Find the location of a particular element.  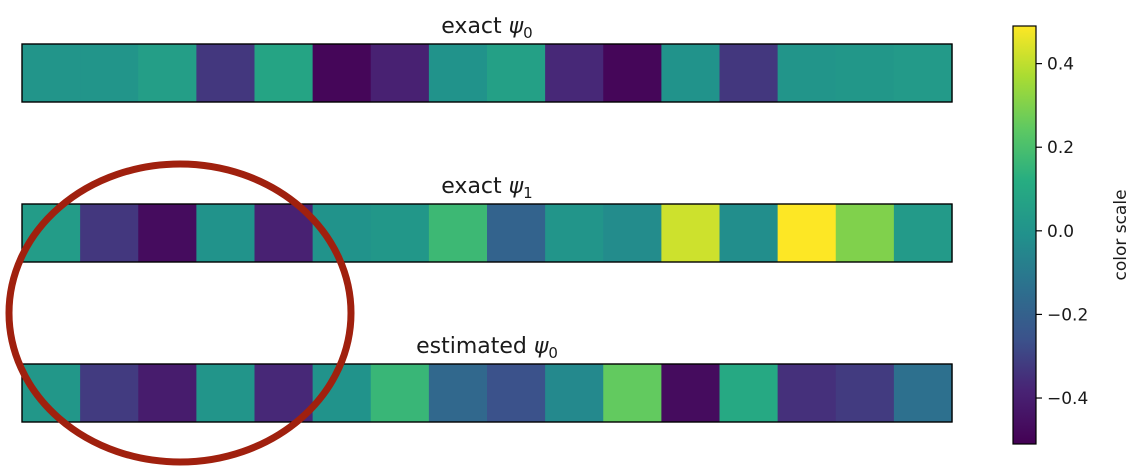

panel-title: estimated ψ0 is located at coordinates (487, 348).